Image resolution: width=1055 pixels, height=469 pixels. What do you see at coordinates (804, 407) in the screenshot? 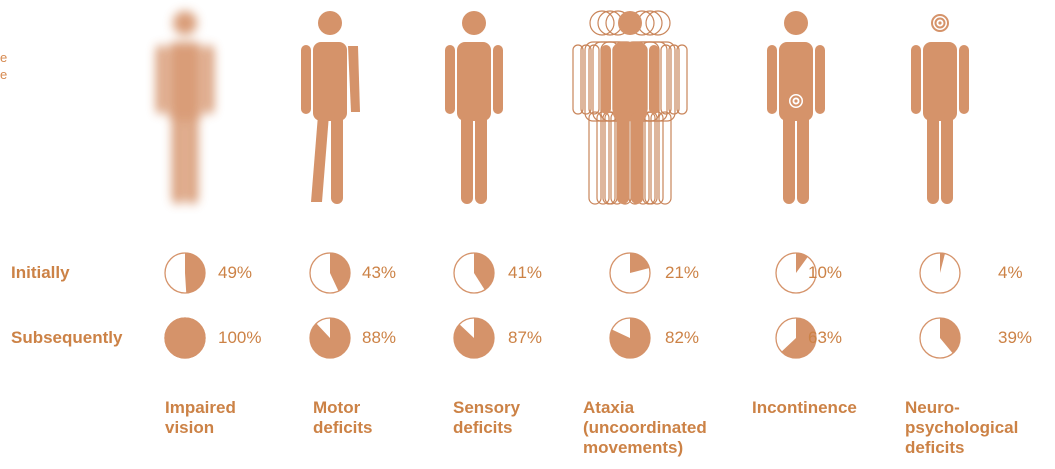
I see `category-label-5: Incontinence` at bounding box center [804, 407].